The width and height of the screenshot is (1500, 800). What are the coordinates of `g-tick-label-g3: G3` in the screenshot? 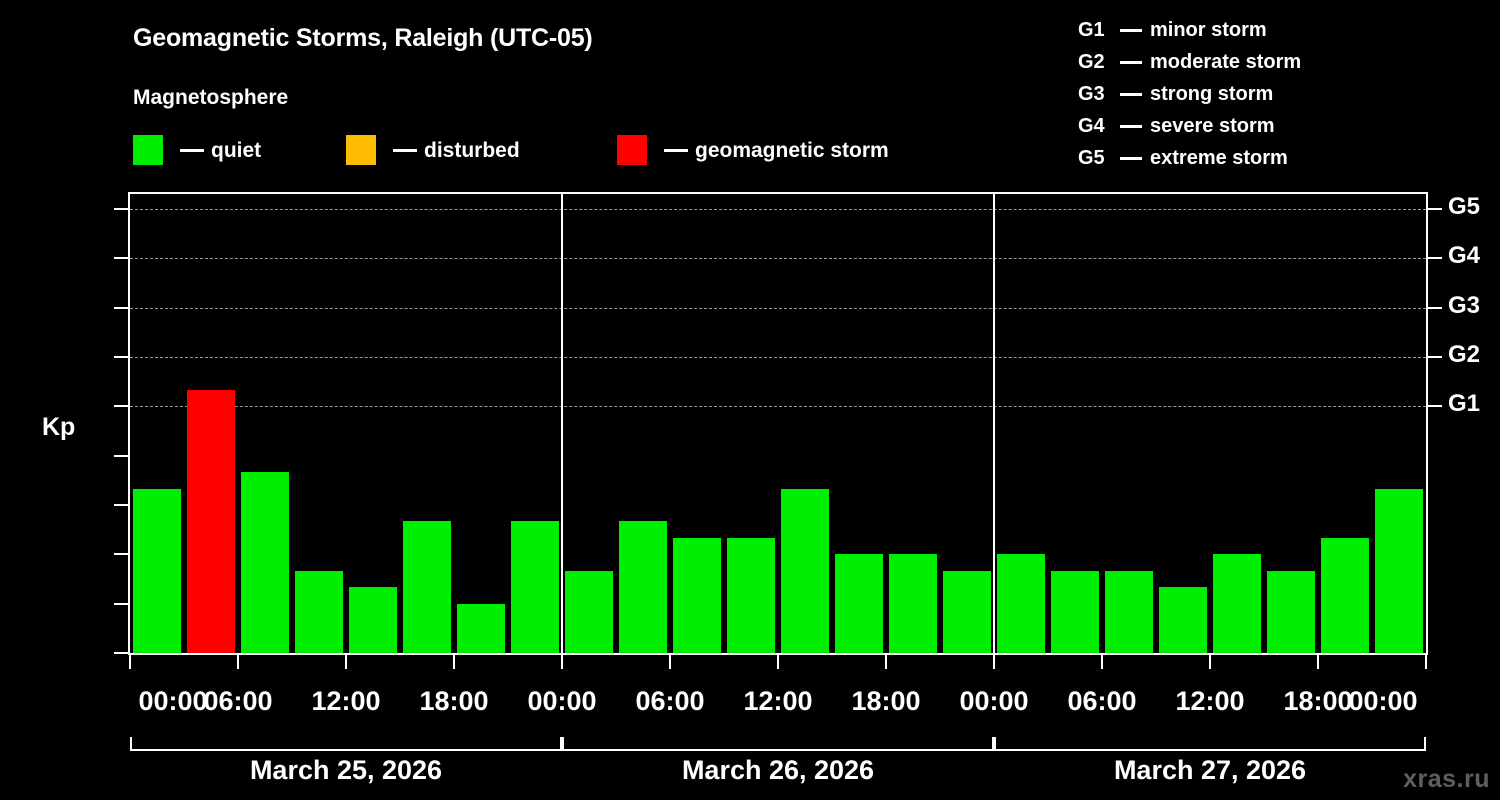 It's located at (1464, 305).